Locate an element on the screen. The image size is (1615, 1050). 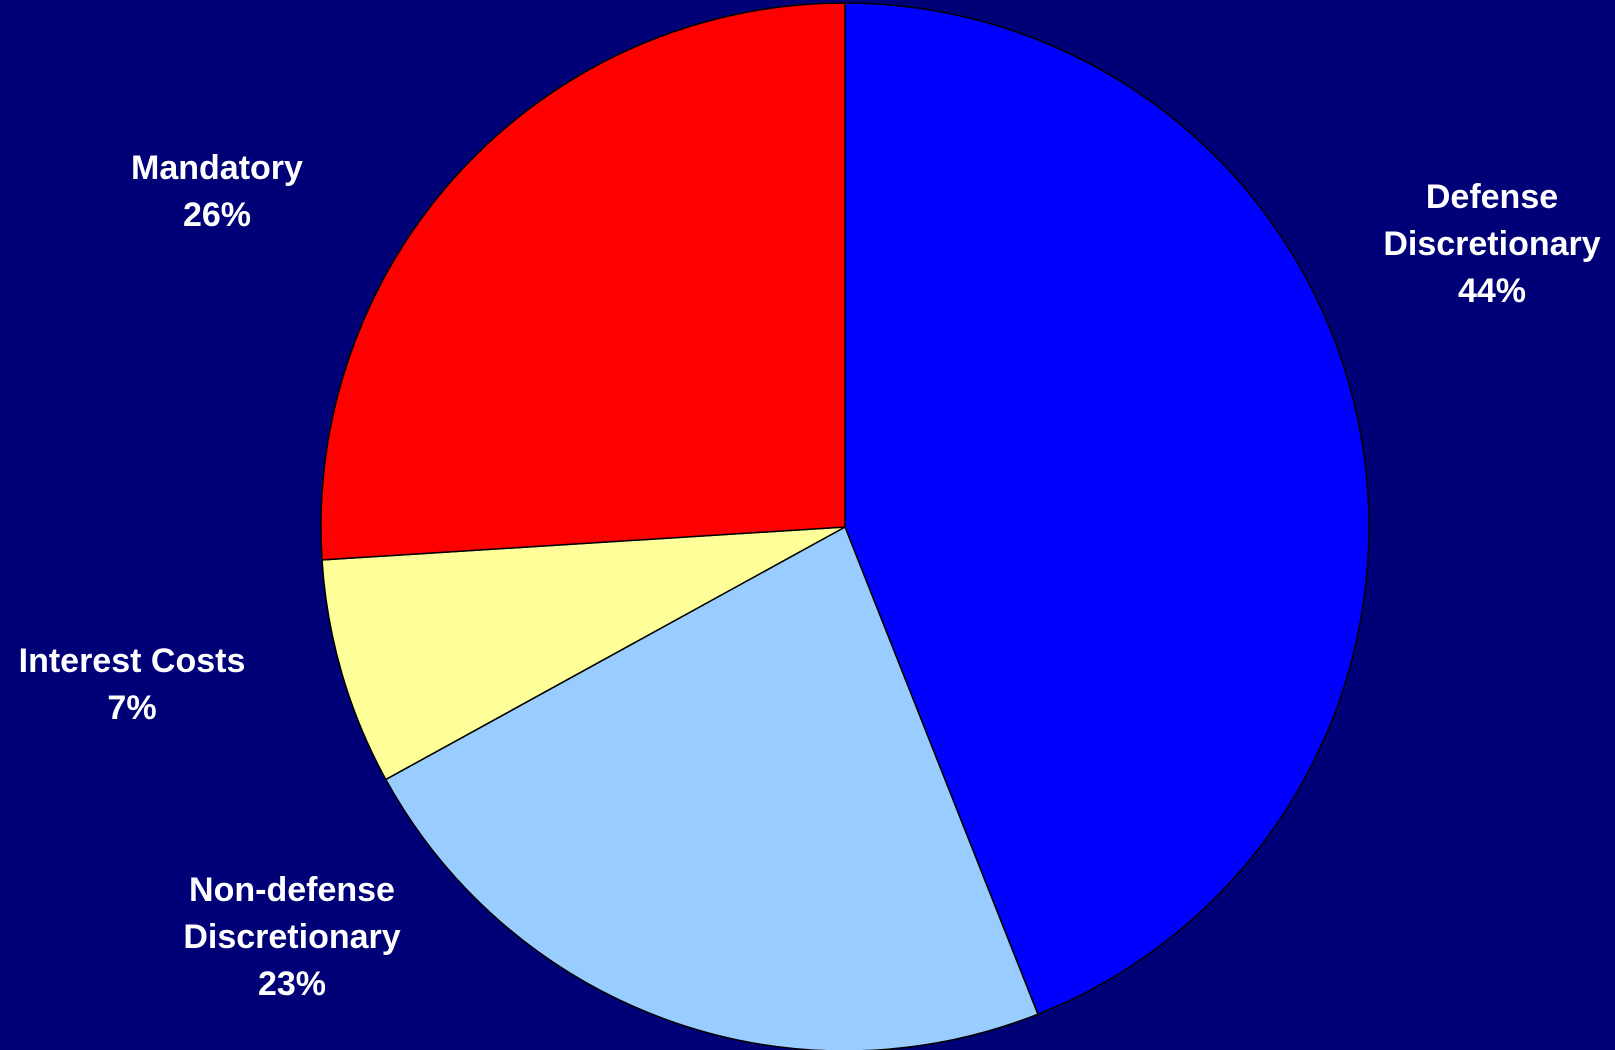
slice-label-interest-costs: Interest Costs 7% is located at coordinates (132, 685).